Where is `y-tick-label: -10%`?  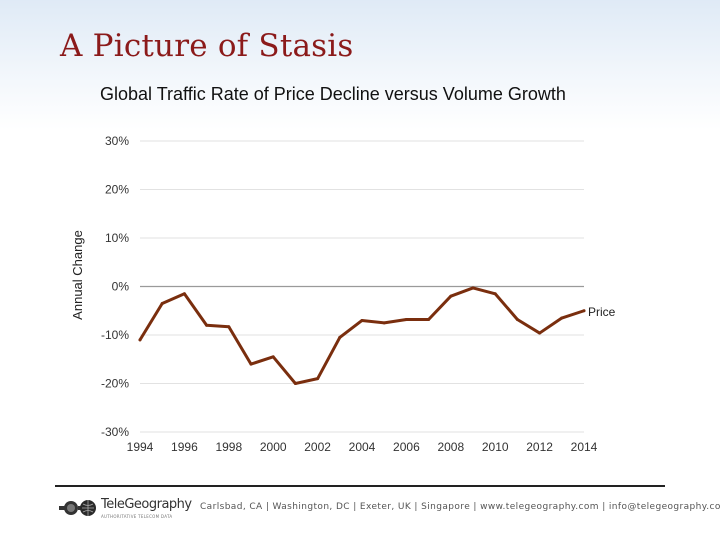
y-tick-label: -10% is located at coordinates (115, 335).